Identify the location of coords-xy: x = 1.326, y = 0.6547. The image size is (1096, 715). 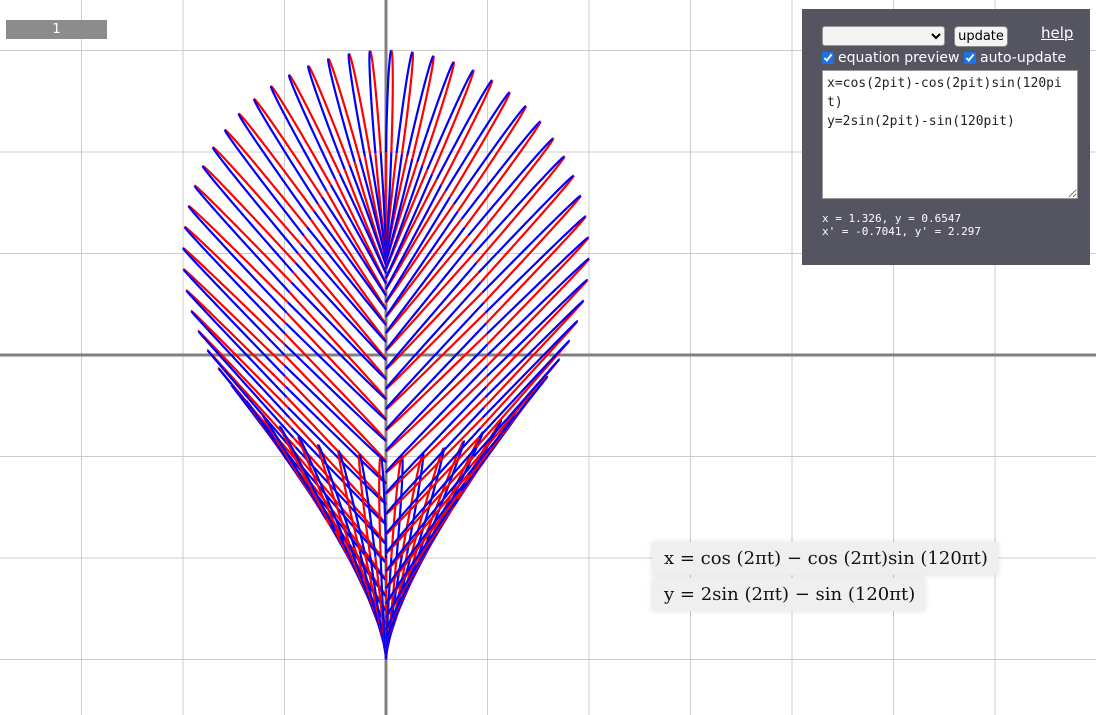
(892, 218).